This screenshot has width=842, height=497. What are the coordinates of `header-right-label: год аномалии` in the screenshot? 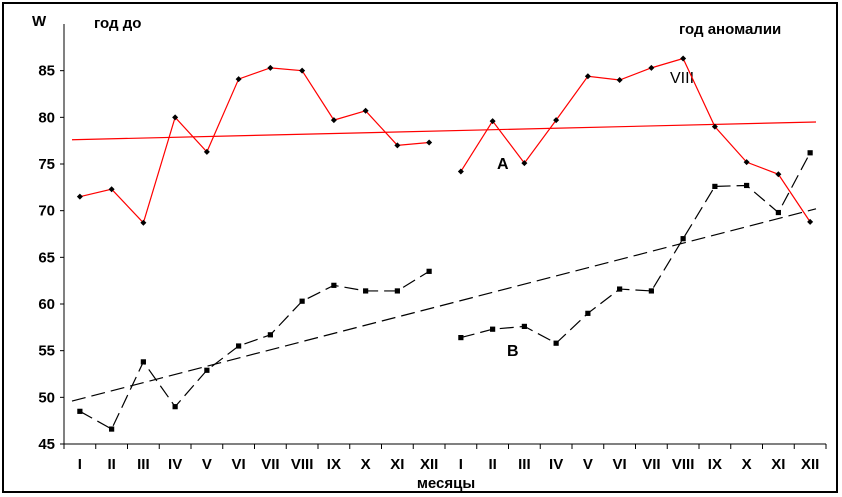 It's located at (730, 29).